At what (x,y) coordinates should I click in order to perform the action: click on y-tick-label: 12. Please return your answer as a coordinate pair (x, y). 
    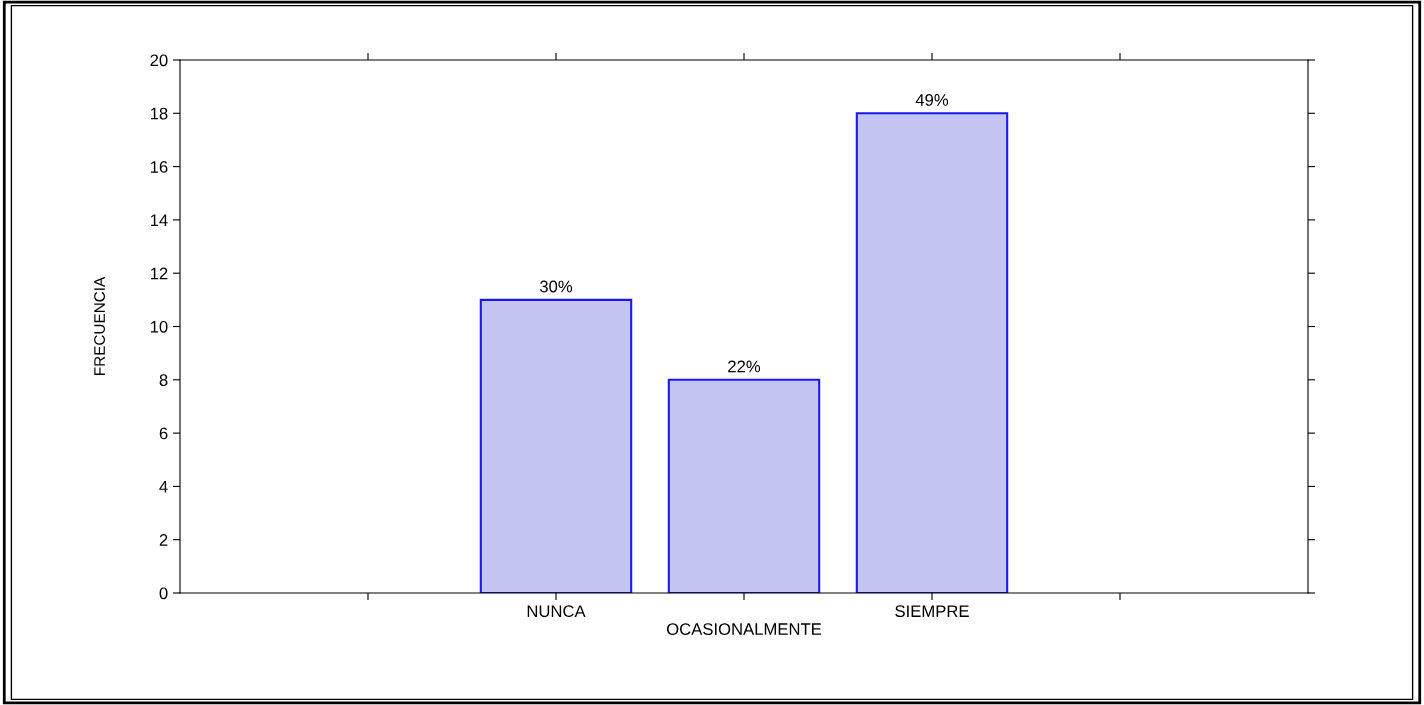
    Looking at the image, I should click on (159, 273).